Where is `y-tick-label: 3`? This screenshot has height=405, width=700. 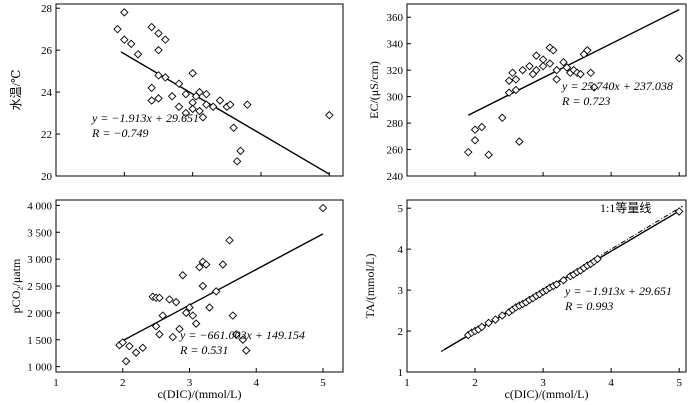
y-tick-label: 3 is located at coordinates (401, 291).